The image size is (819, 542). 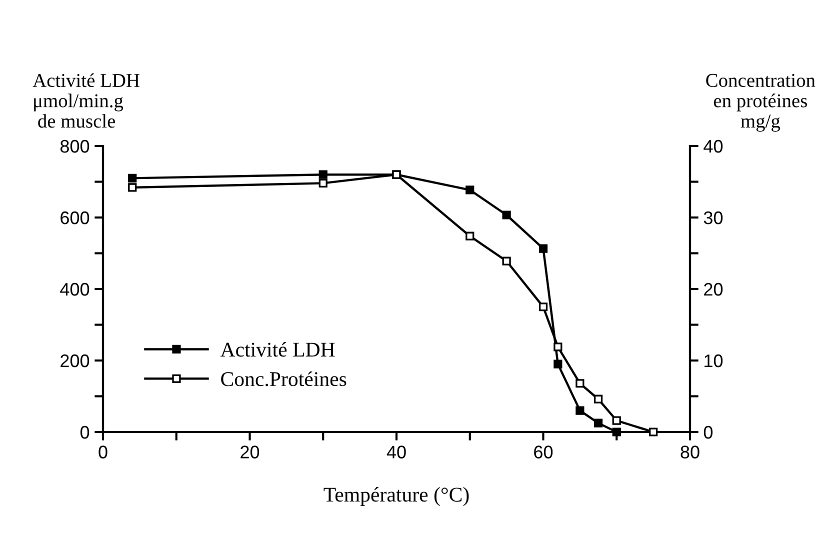 I want to click on y2-tick-label: 10, so click(x=713, y=361).